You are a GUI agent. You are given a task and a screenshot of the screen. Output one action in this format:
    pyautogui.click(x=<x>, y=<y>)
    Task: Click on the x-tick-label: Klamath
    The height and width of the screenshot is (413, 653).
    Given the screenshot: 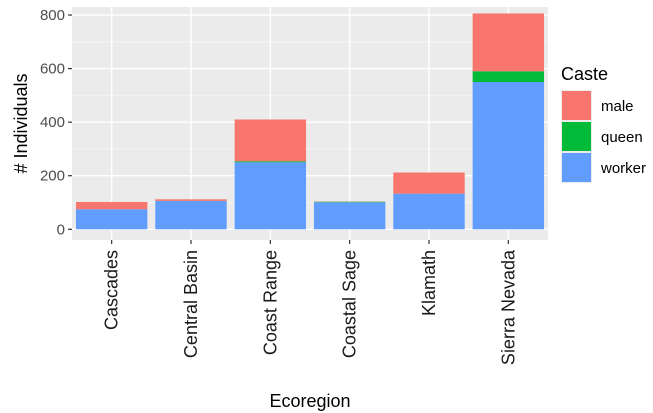 What is the action you would take?
    pyautogui.click(x=429, y=283)
    